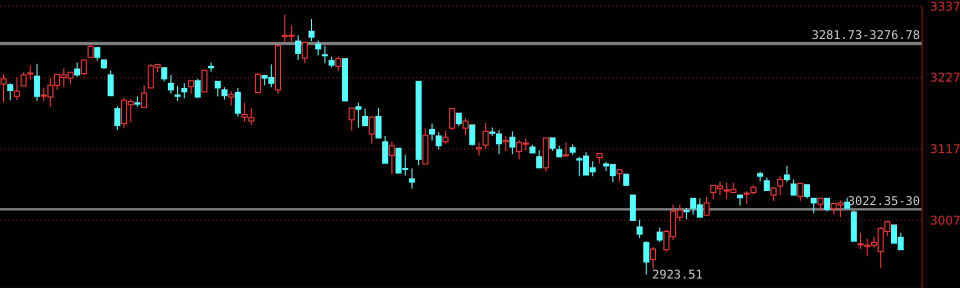  What do you see at coordinates (945, 77) in the screenshot?
I see `y-tick-label: 3227` at bounding box center [945, 77].